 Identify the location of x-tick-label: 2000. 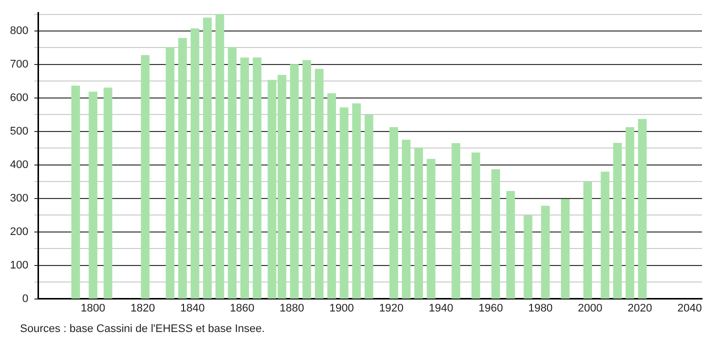
(590, 308).